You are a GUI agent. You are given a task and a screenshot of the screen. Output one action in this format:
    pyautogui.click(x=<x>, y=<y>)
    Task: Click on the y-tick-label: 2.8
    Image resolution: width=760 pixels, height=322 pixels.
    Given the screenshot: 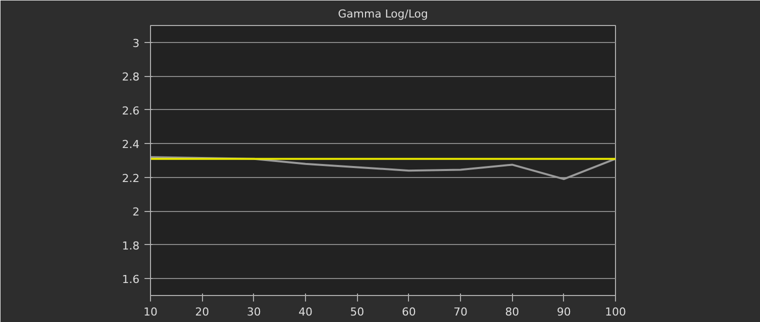 What is the action you would take?
    pyautogui.click(x=131, y=77)
    